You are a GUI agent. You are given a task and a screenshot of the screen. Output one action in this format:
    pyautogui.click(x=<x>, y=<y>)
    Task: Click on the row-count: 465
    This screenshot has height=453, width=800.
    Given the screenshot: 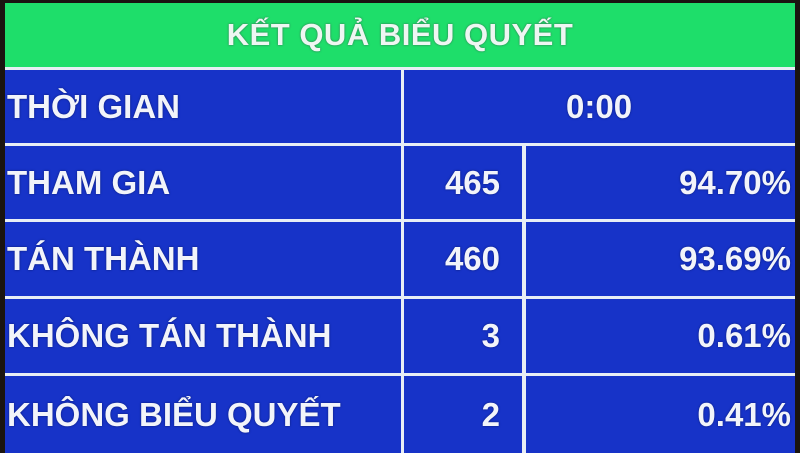 What is the action you would take?
    pyautogui.click(x=463, y=182)
    